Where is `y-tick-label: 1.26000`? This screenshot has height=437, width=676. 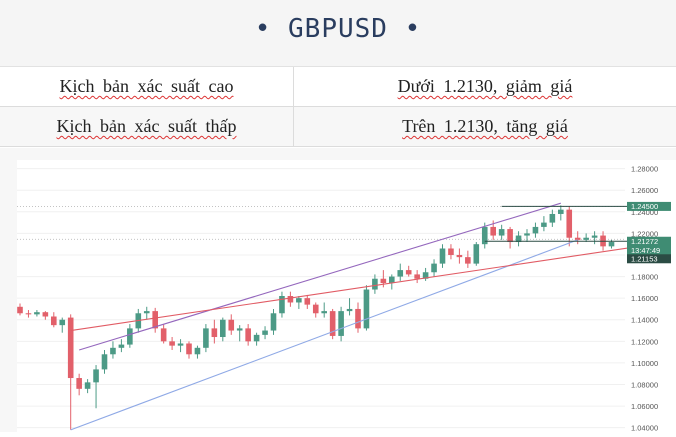
y-tick-label: 1.26000 is located at coordinates (644, 190).